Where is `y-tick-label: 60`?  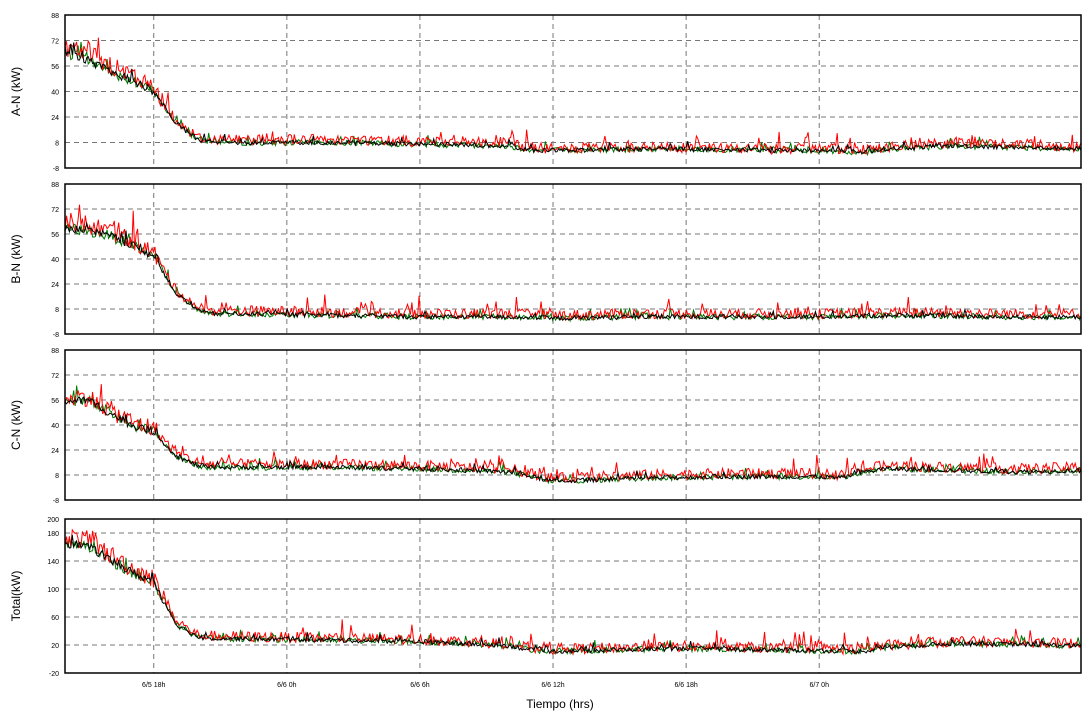
y-tick-label: 60 is located at coordinates (55, 618).